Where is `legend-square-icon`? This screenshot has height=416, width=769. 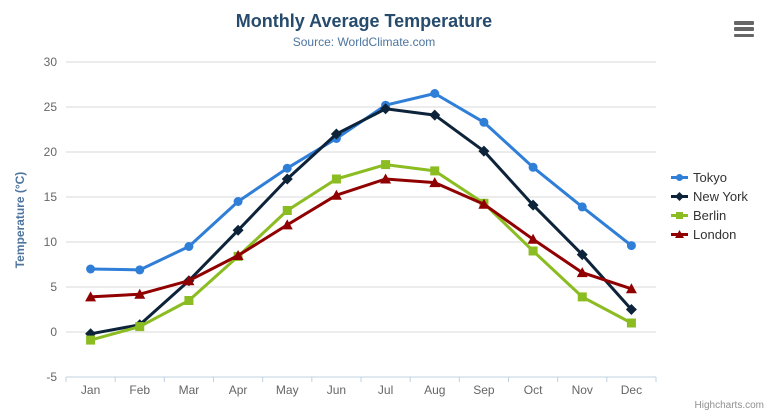
legend-square-icon is located at coordinates (679, 215).